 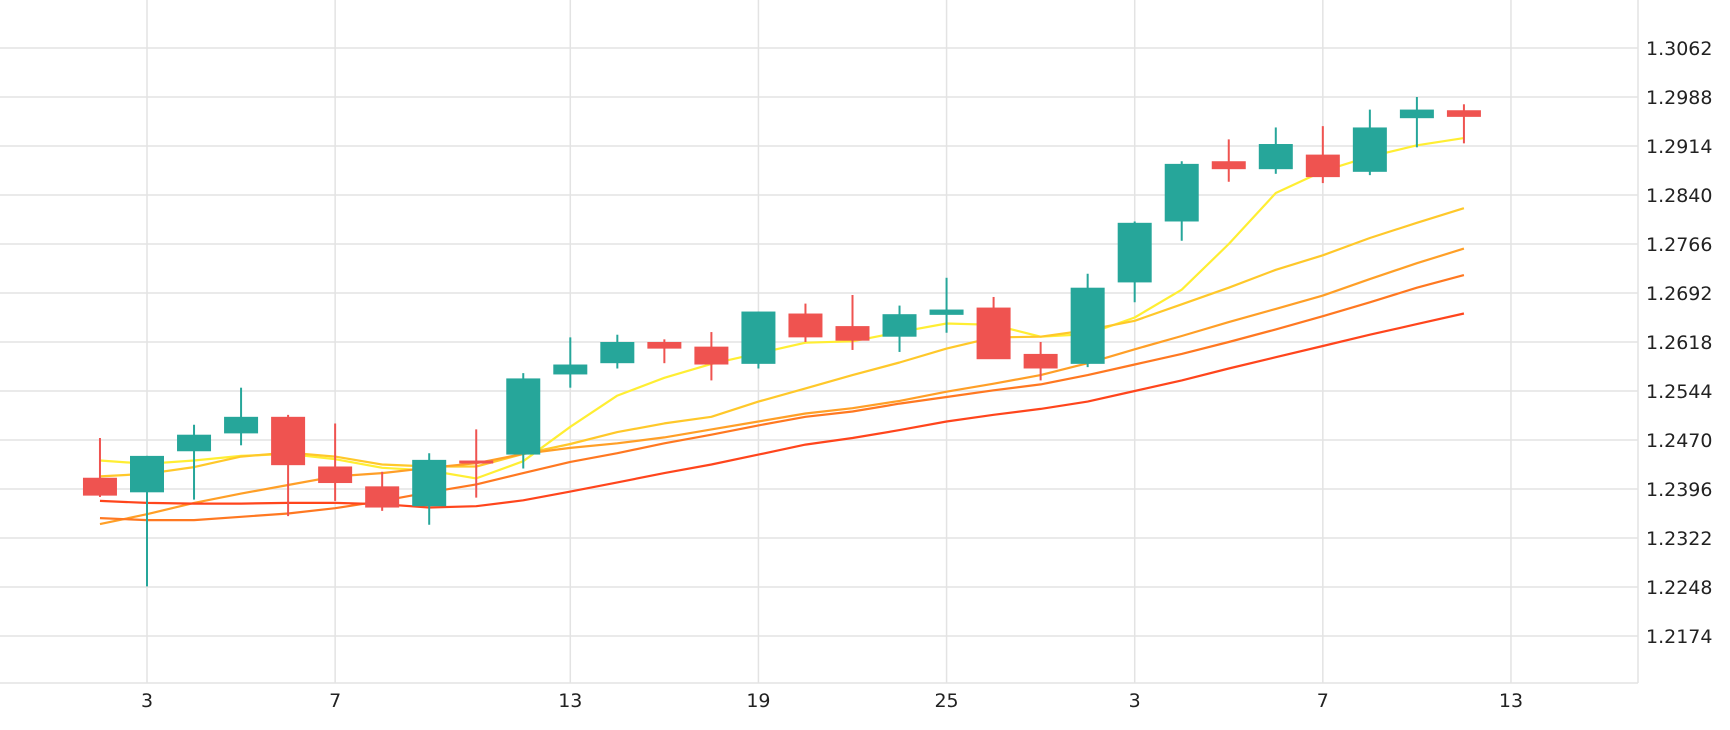 What do you see at coordinates (1679, 588) in the screenshot?
I see `y-tick-label: 1.2248` at bounding box center [1679, 588].